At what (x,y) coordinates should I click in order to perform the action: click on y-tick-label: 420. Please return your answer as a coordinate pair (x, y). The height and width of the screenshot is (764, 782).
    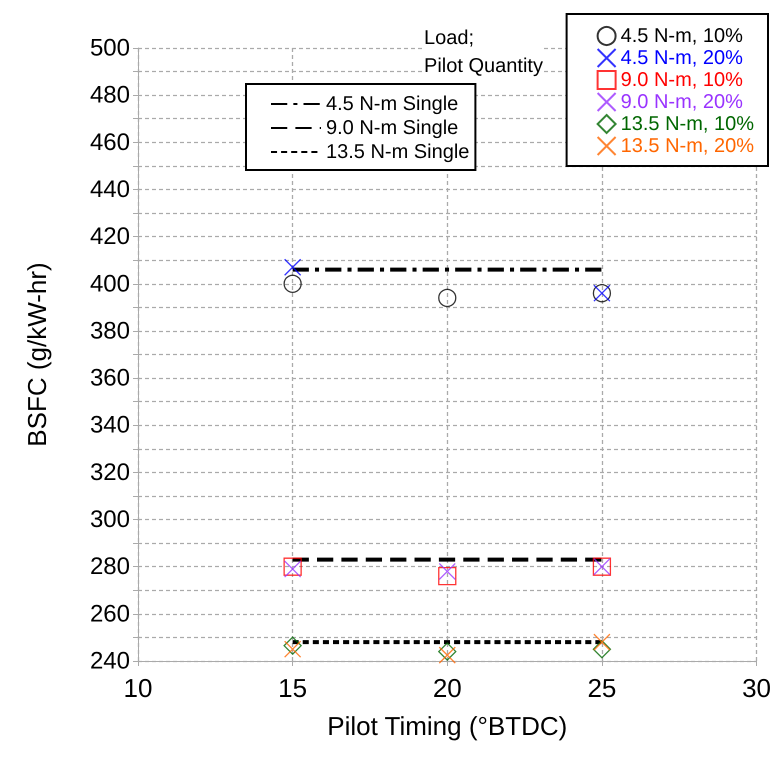
    Looking at the image, I should click on (110, 236).